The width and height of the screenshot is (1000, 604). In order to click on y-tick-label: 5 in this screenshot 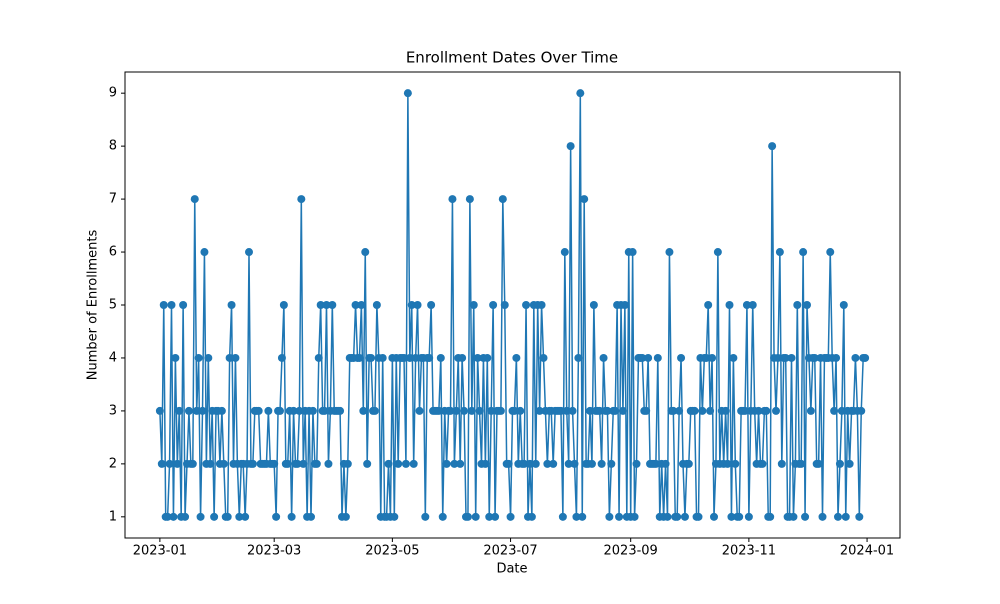, I will do `click(113, 305)`.